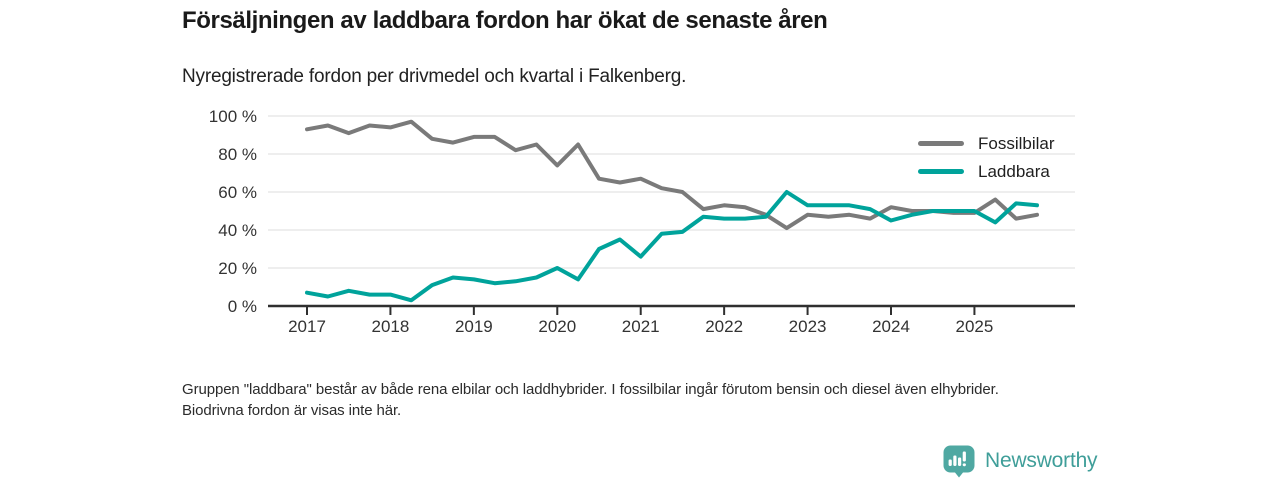  I want to click on x-tick-label: 2024, so click(891, 326).